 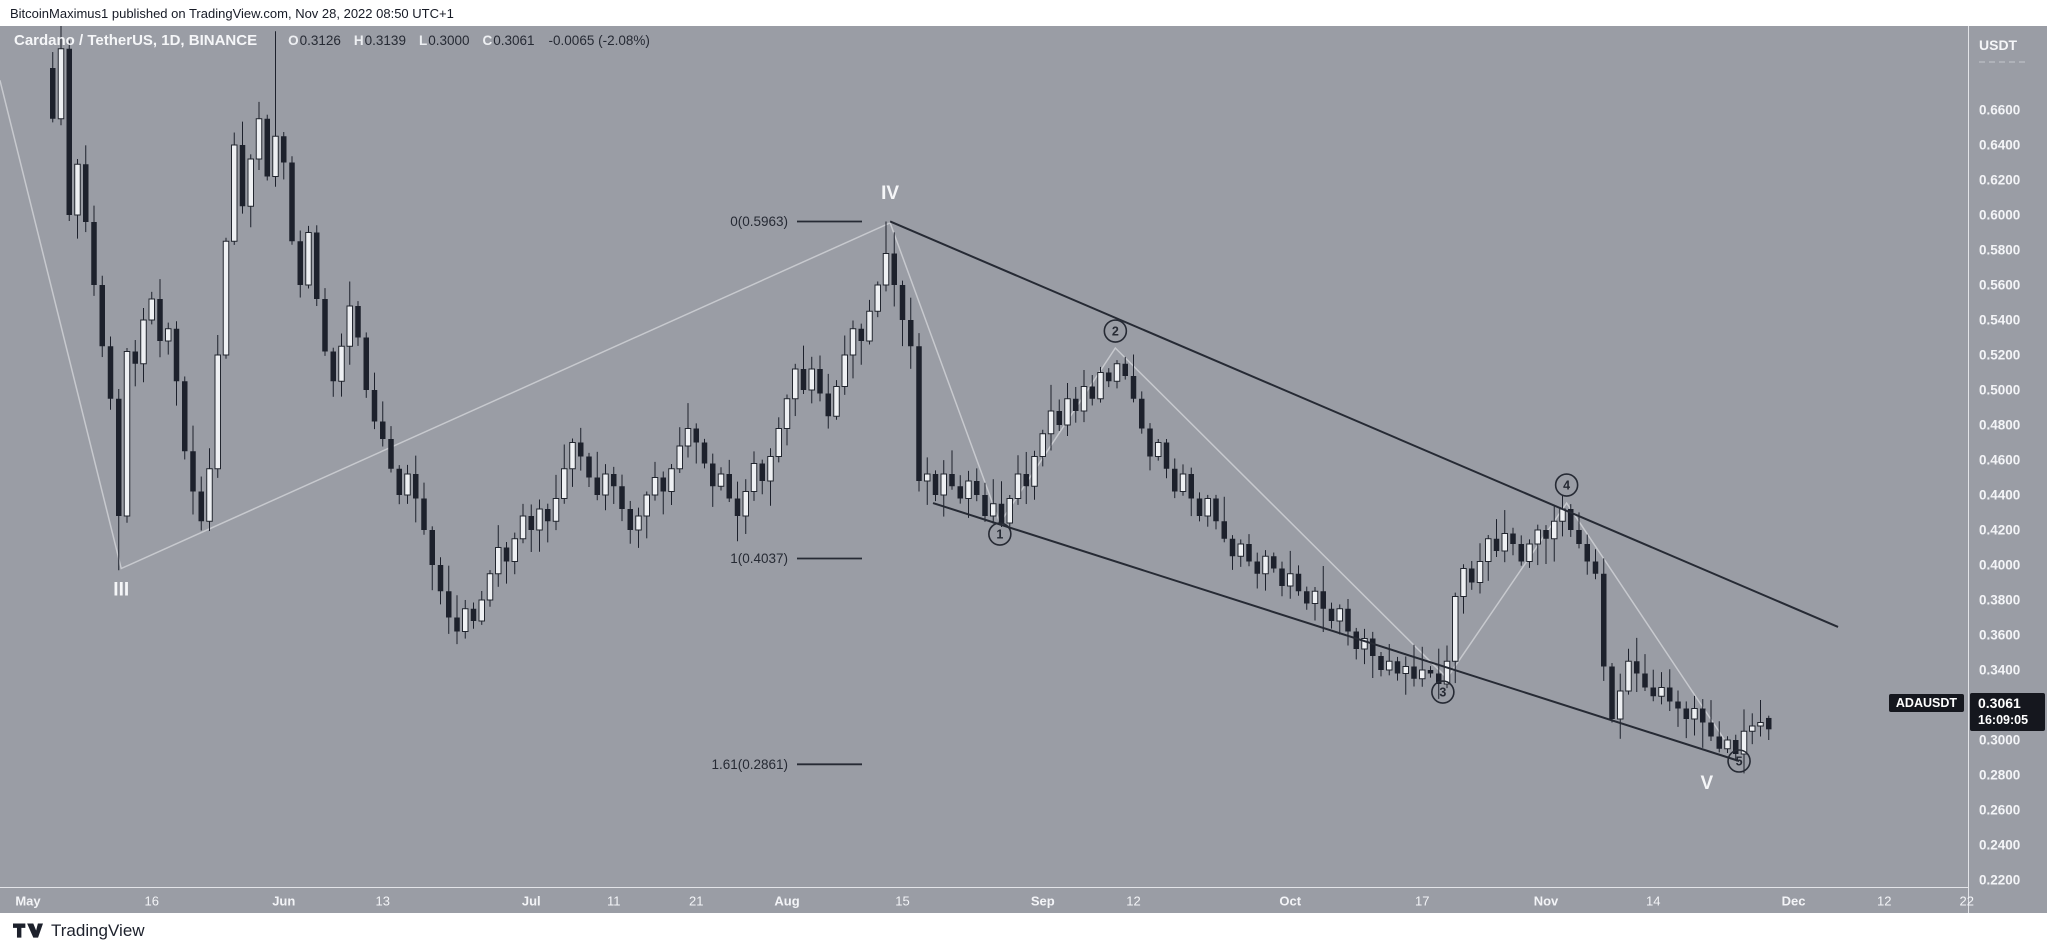 I want to click on tradingview-logo-icon, so click(x=28, y=931).